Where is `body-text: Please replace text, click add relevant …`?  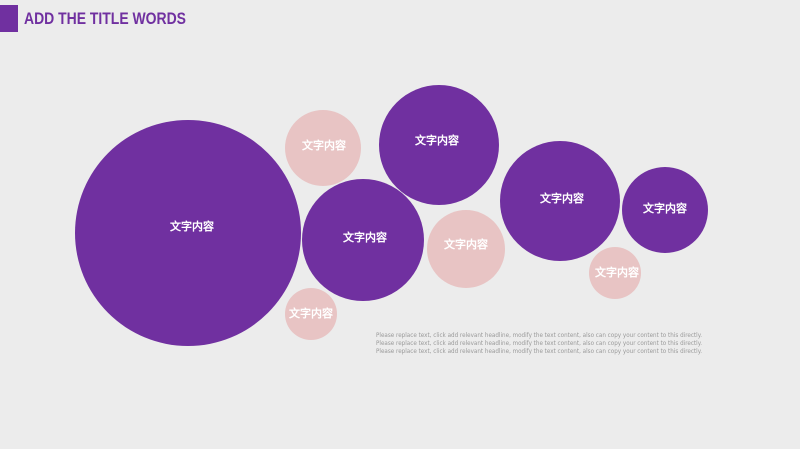
body-text: Please replace text, click add relevant … is located at coordinates (539, 343).